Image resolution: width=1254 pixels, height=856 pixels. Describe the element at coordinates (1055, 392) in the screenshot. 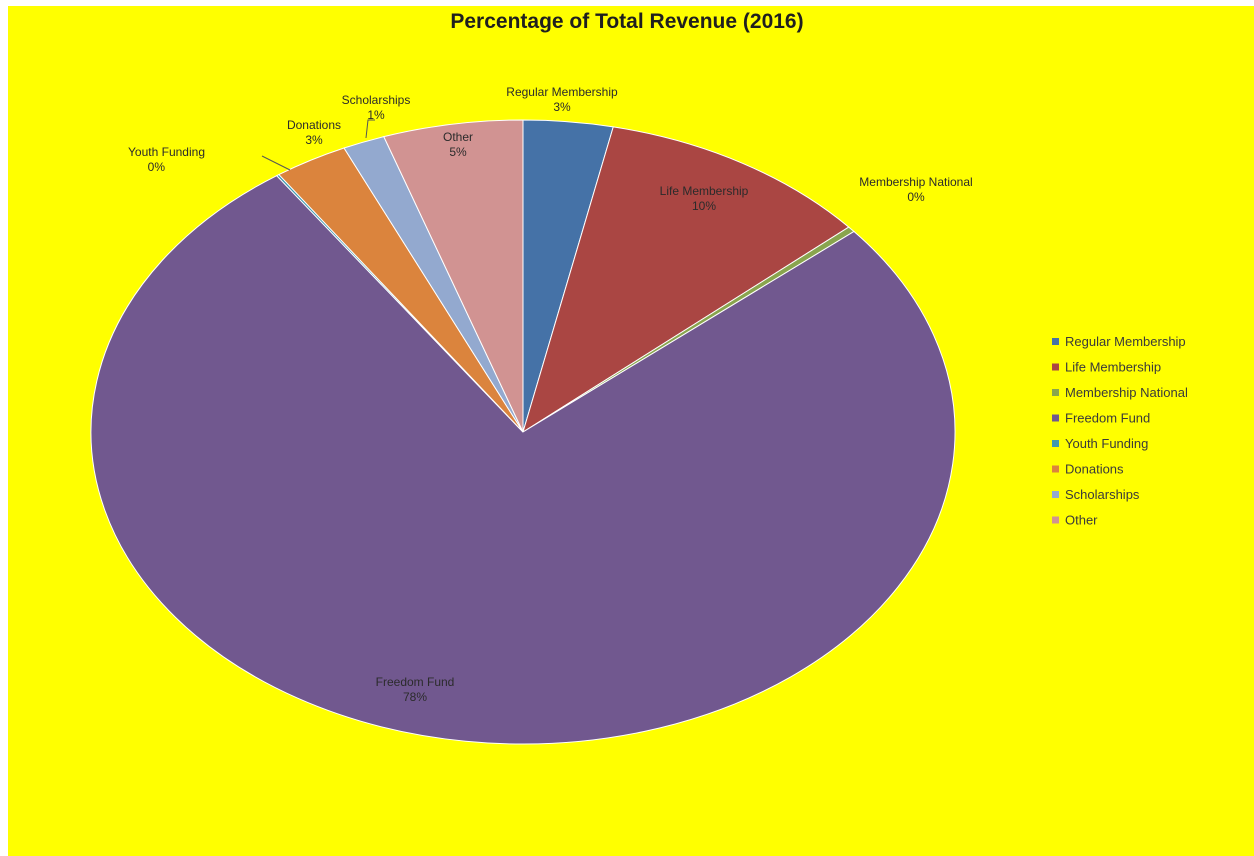

I see `legend-swatch-membership-national` at that location.